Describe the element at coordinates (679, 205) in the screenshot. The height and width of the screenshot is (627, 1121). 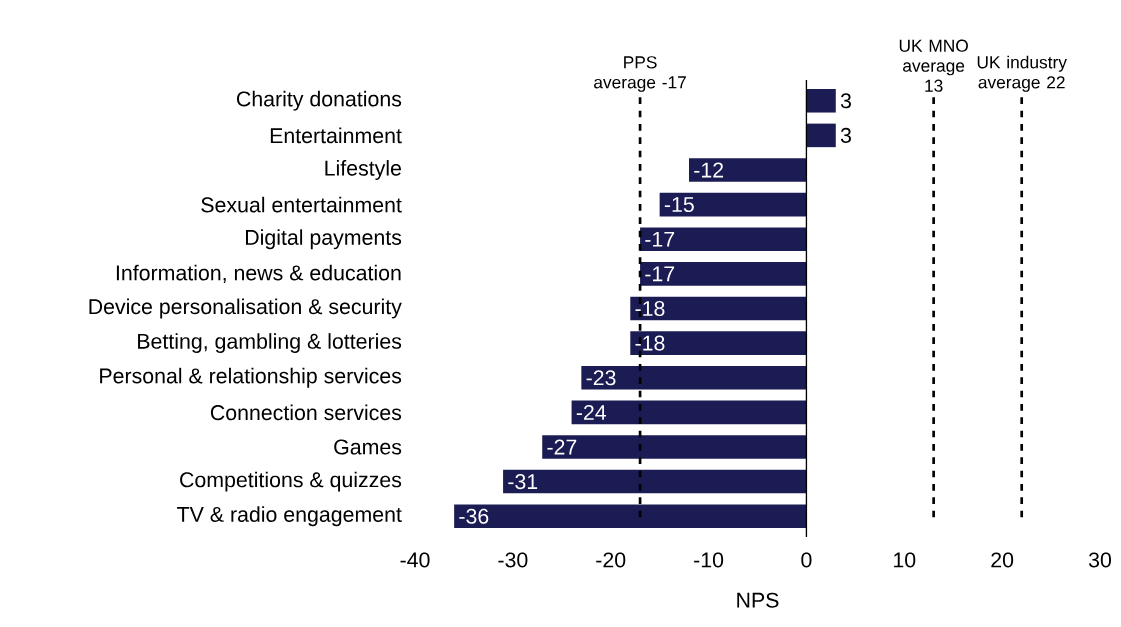
I see `data-label: -15` at that location.